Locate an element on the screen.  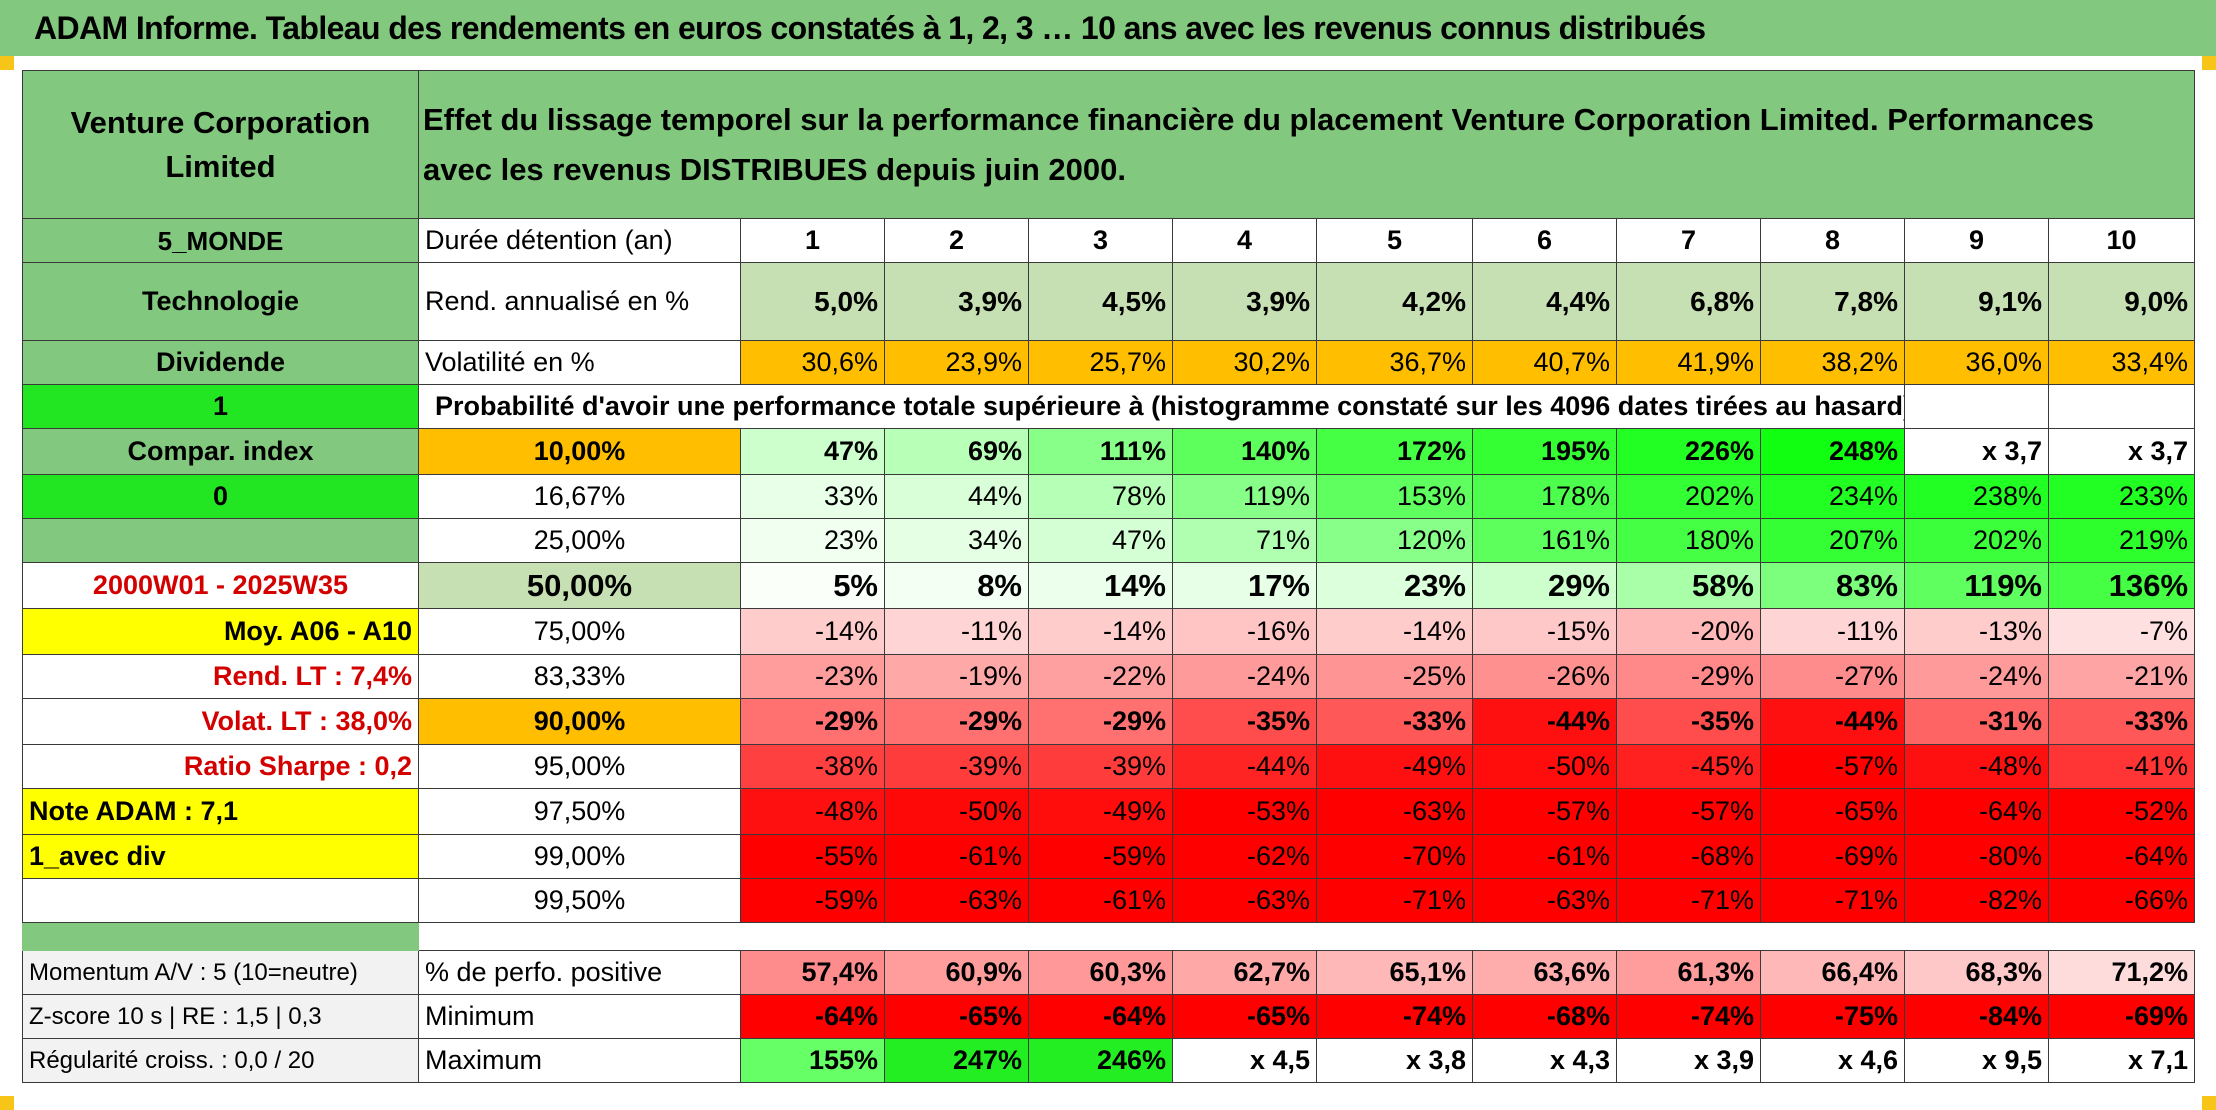
quantile-value: 153% is located at coordinates (1394, 496).